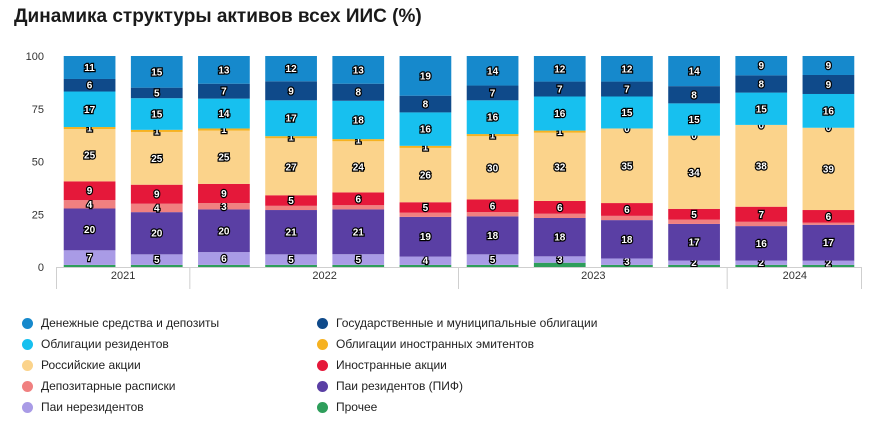 This screenshot has height=434, width=878. What do you see at coordinates (292, 167) in the screenshot?
I see `data-label: 27` at bounding box center [292, 167].